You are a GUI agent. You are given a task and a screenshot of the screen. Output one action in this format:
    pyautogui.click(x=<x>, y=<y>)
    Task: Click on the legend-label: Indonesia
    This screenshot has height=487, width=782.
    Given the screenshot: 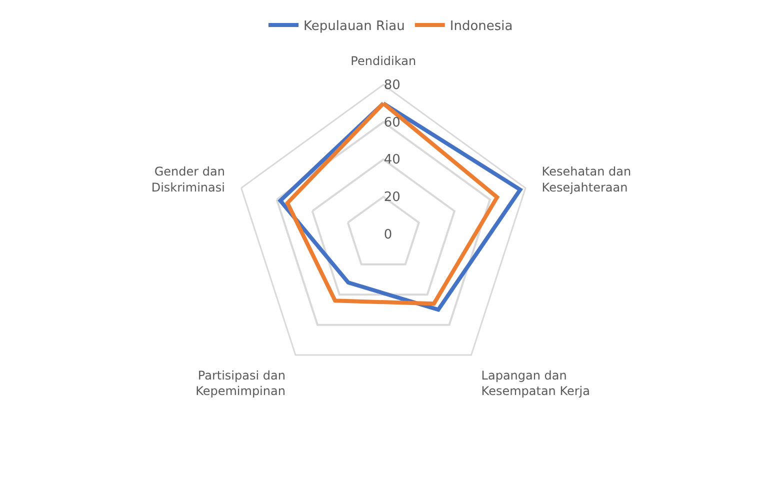 What is the action you would take?
    pyautogui.click(x=481, y=26)
    